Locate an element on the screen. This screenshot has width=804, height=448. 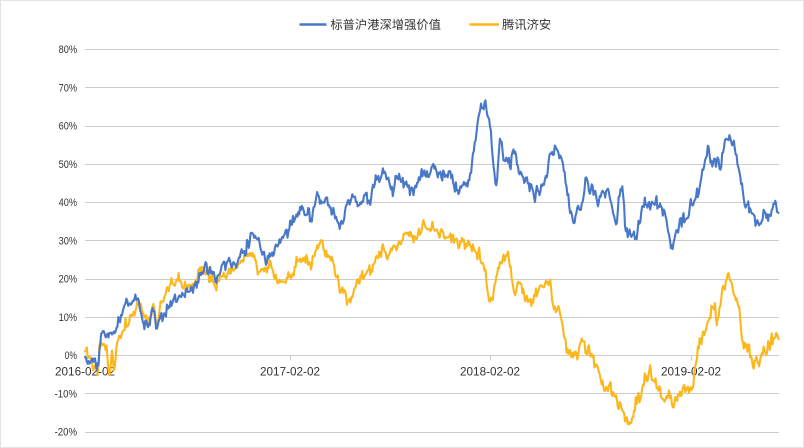
svg-text: 2018-02-02 is located at coordinates (490, 372).